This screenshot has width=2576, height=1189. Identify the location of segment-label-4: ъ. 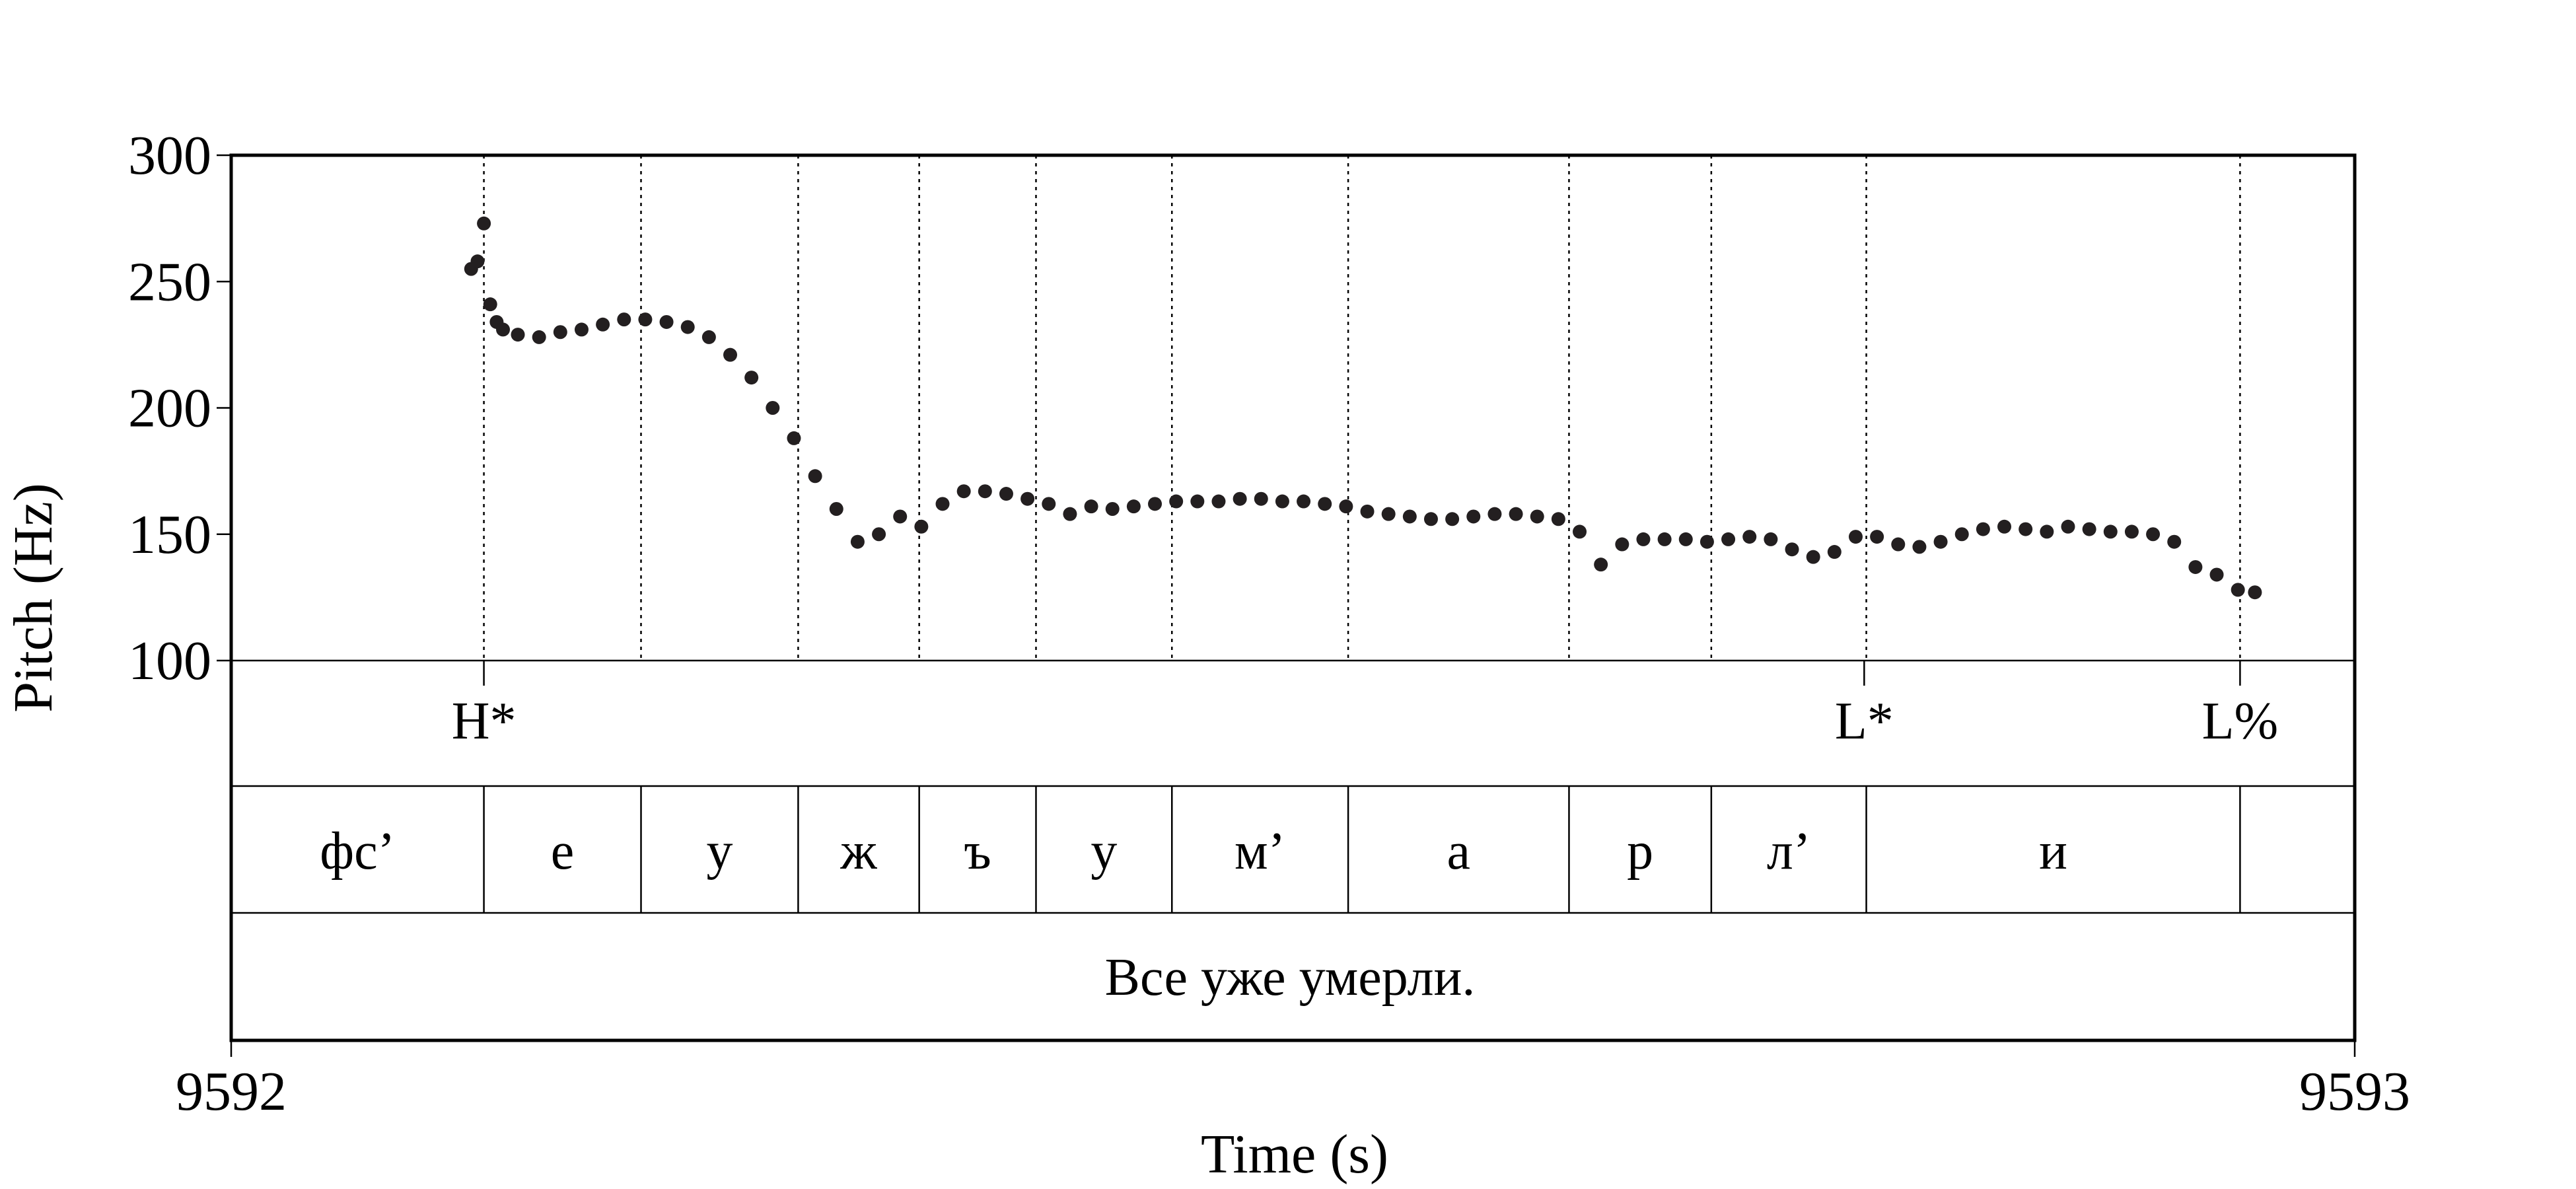
(977, 851).